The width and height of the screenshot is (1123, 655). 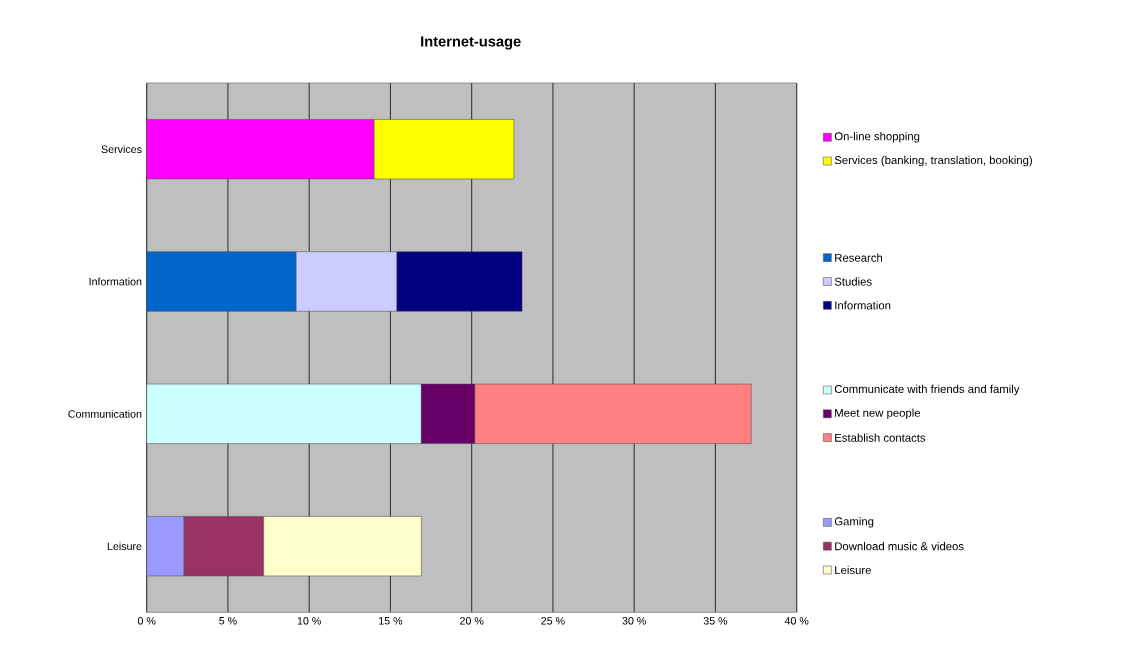 I want to click on y-tick-label: Information, so click(x=115, y=281).